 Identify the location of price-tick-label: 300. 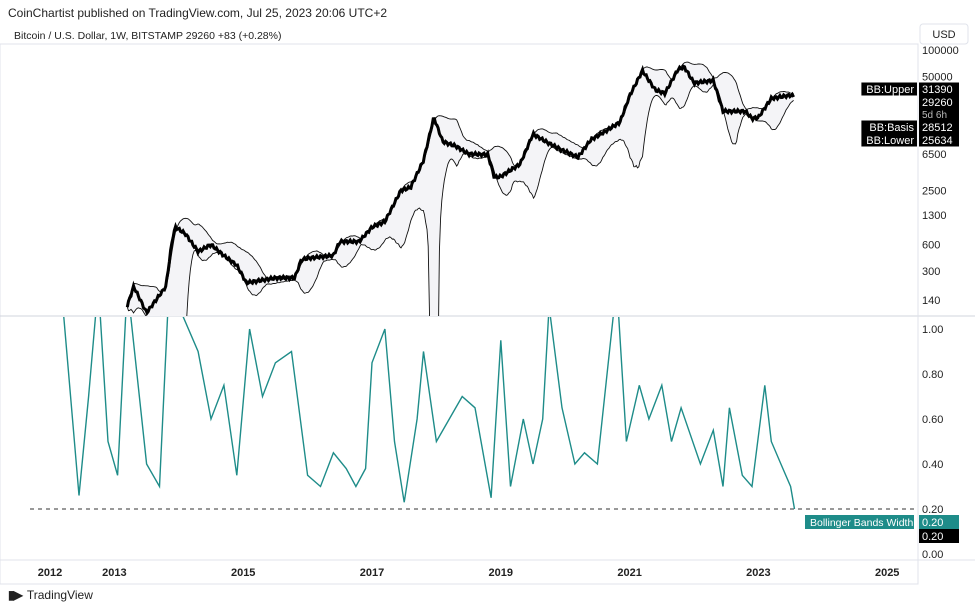
(931, 272).